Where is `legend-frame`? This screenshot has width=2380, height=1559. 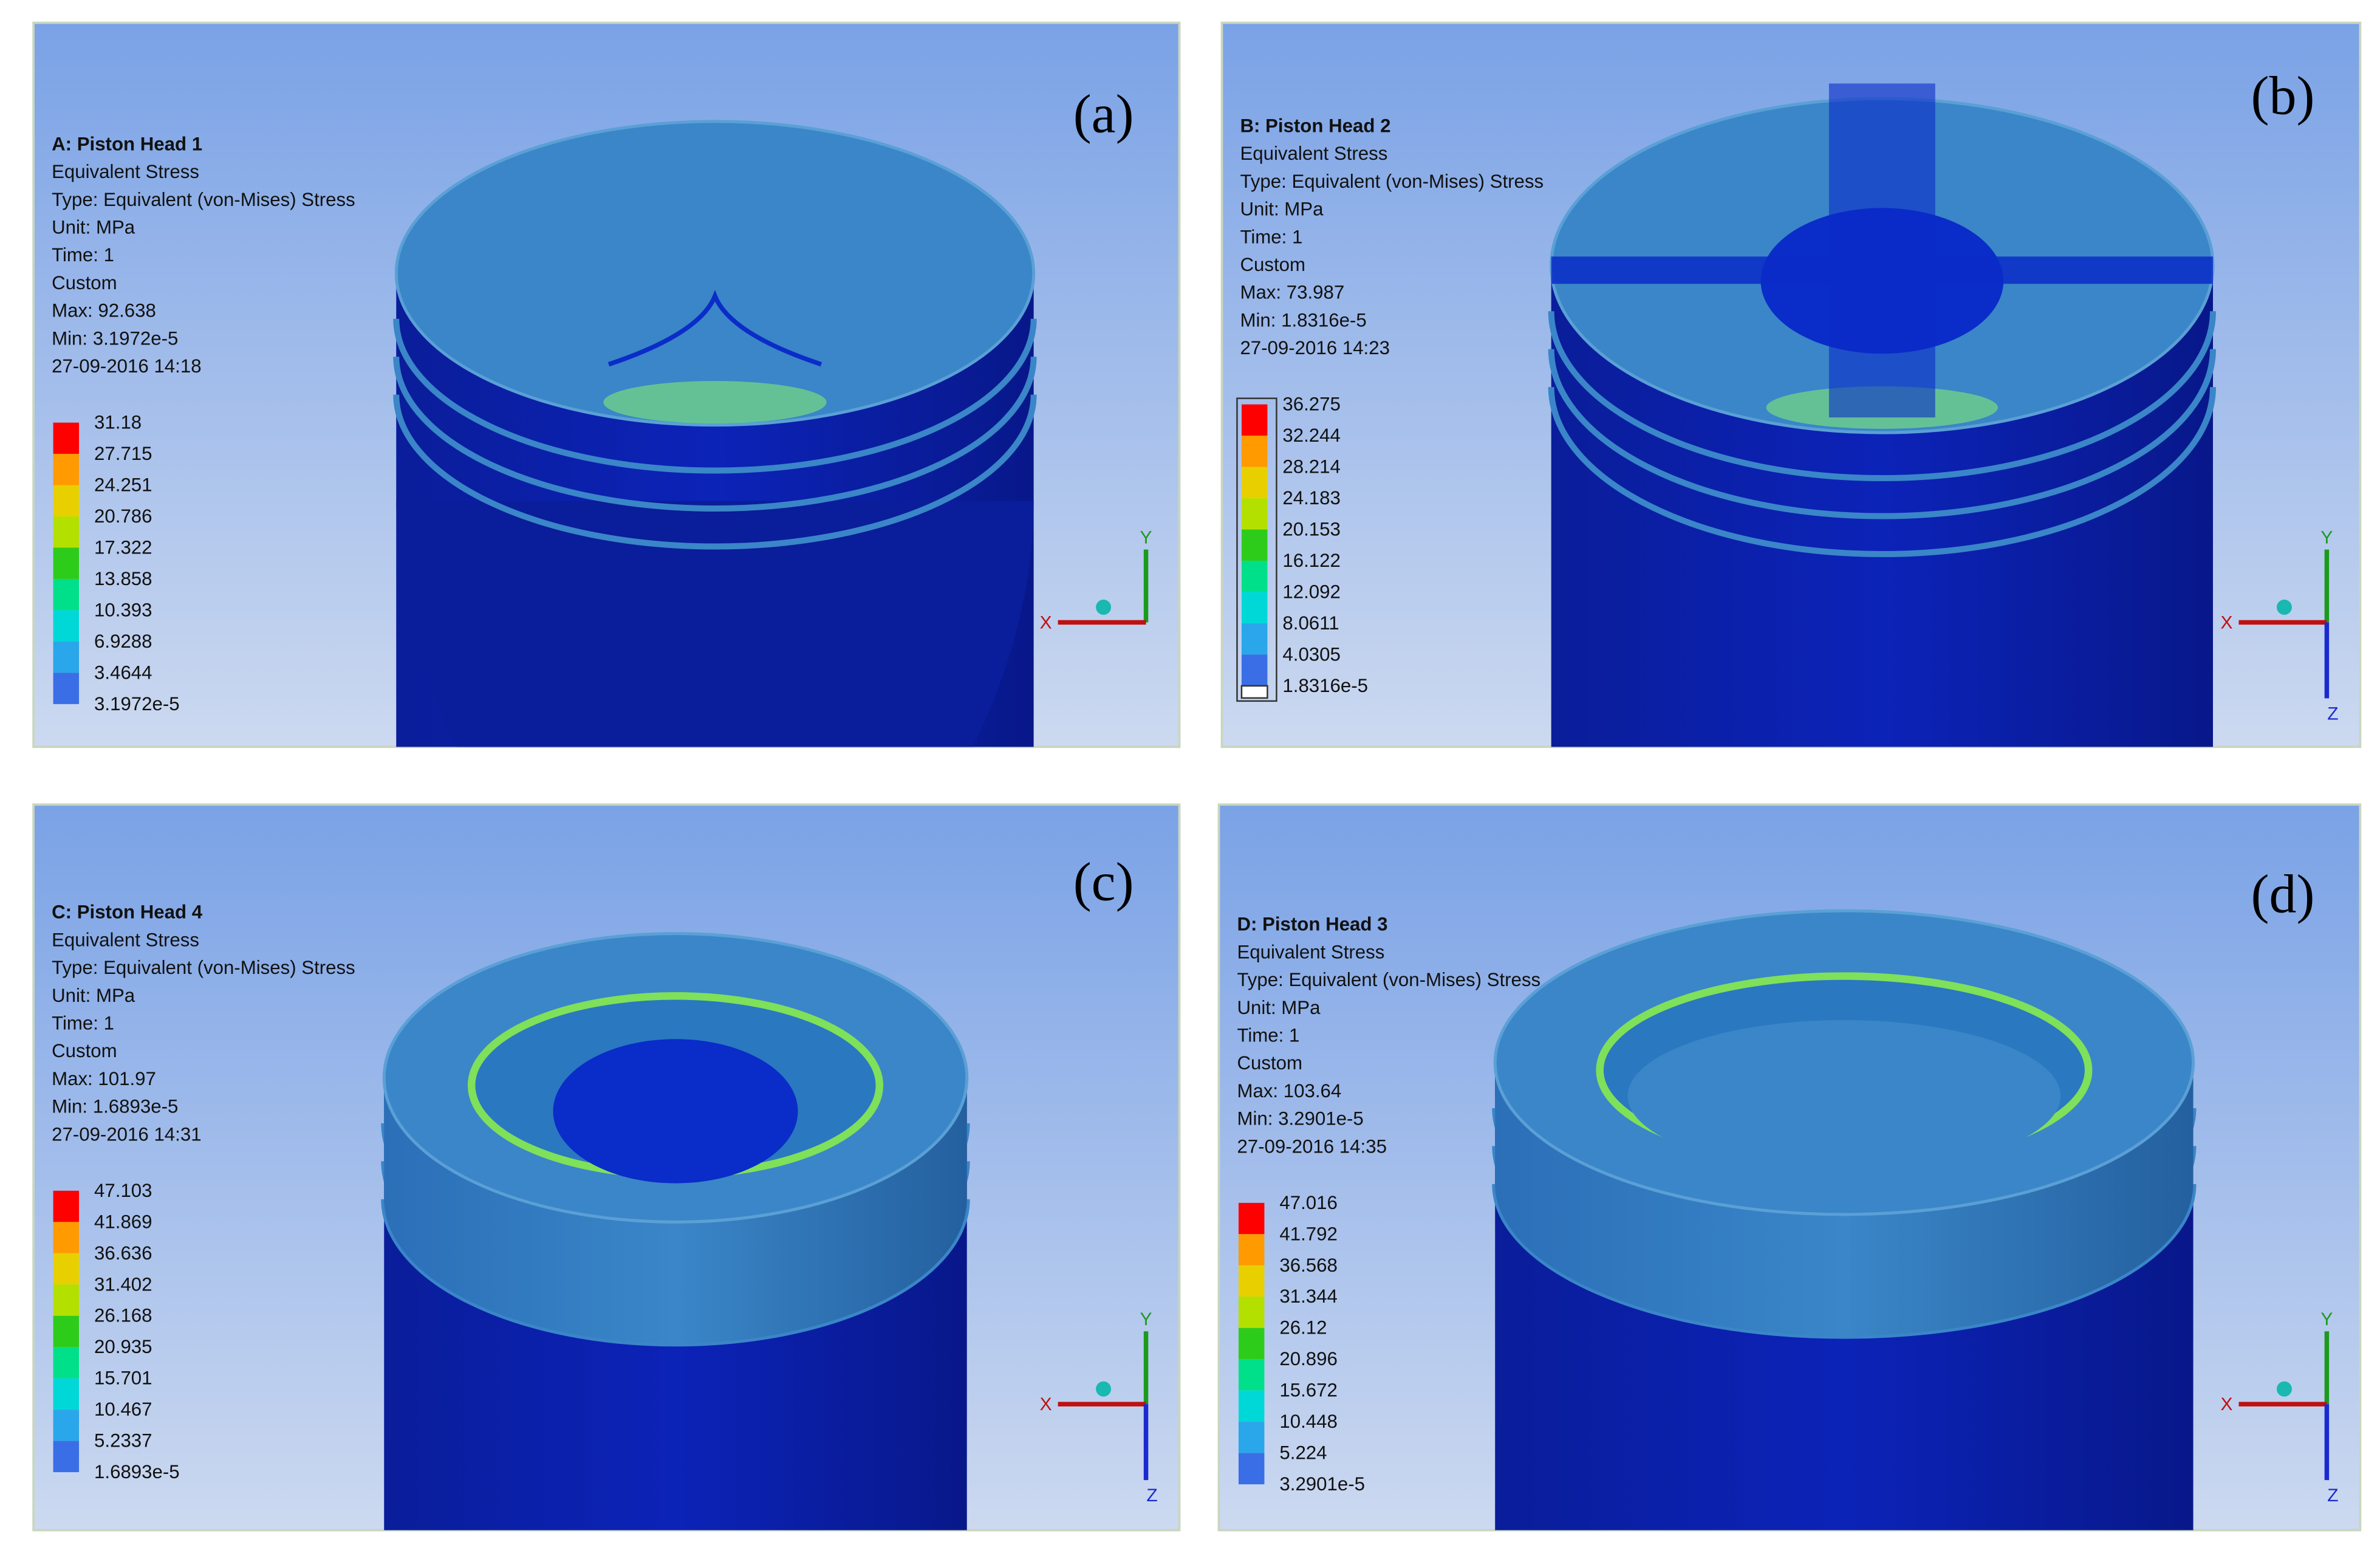
legend-frame is located at coordinates (1256, 549).